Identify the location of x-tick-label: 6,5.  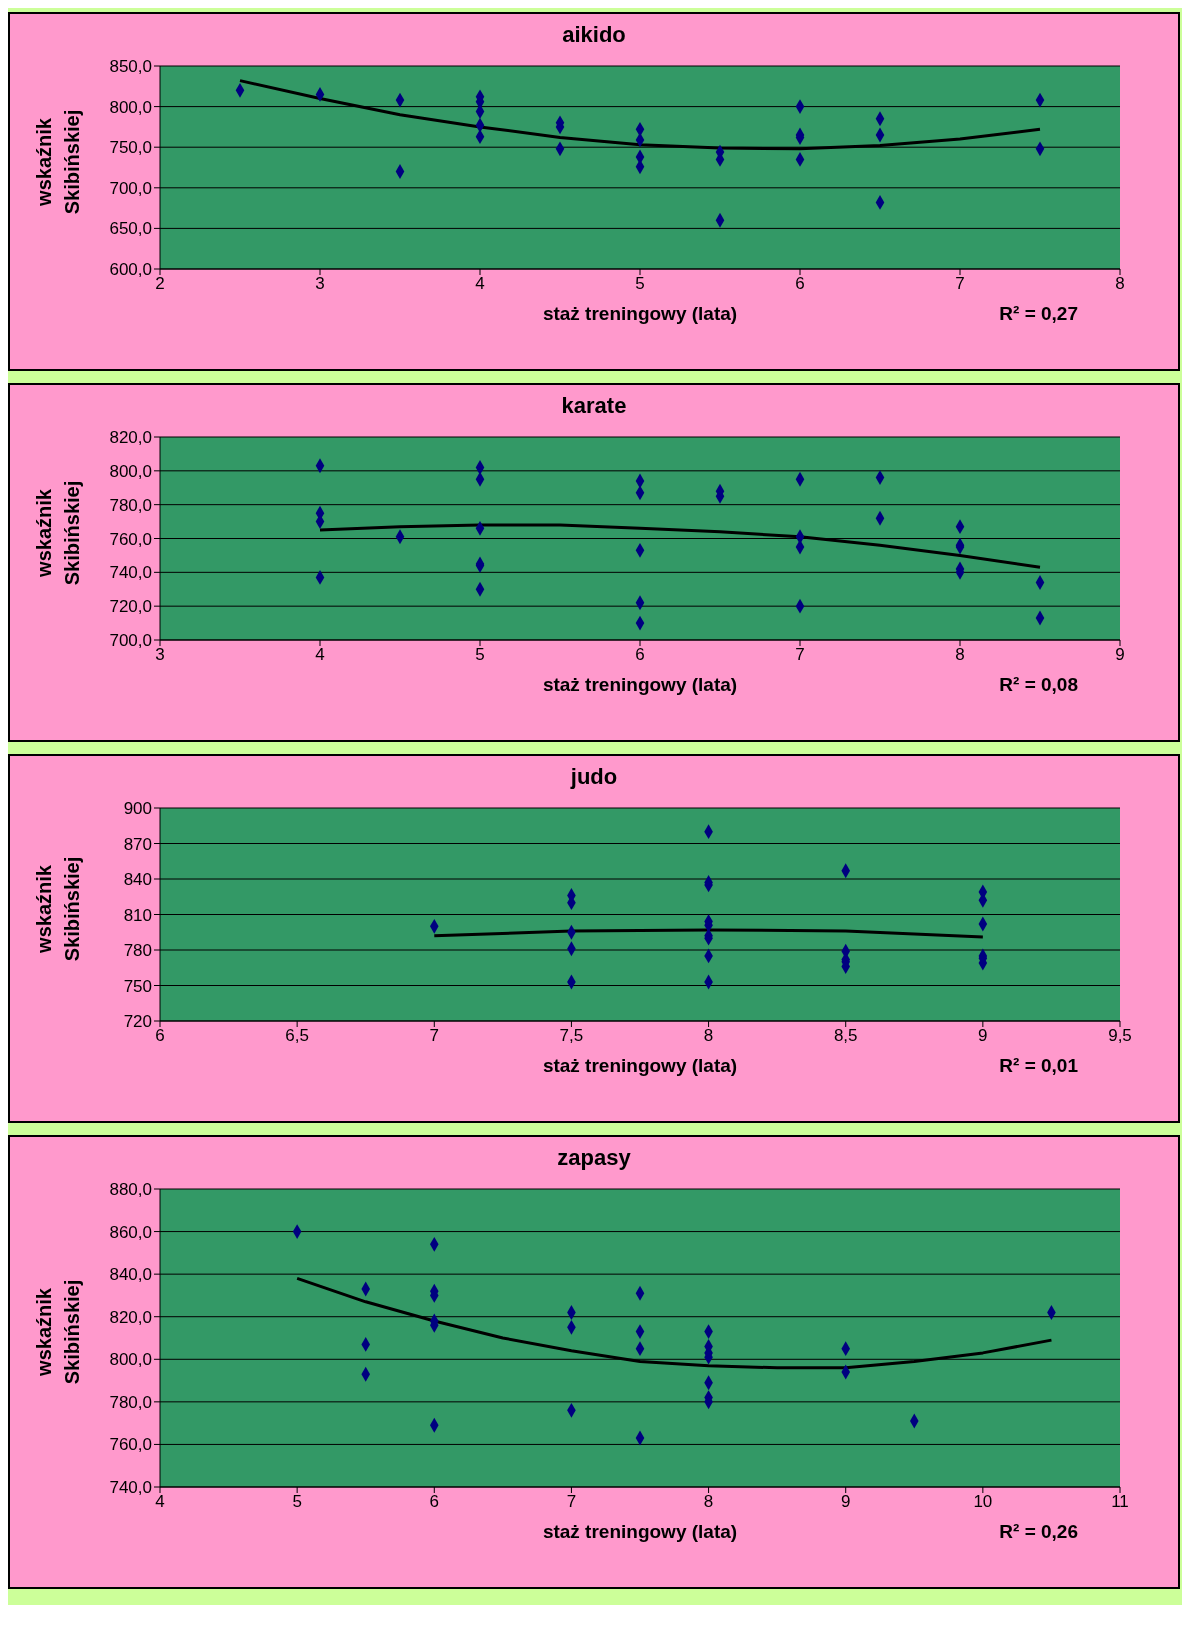
(297, 1036).